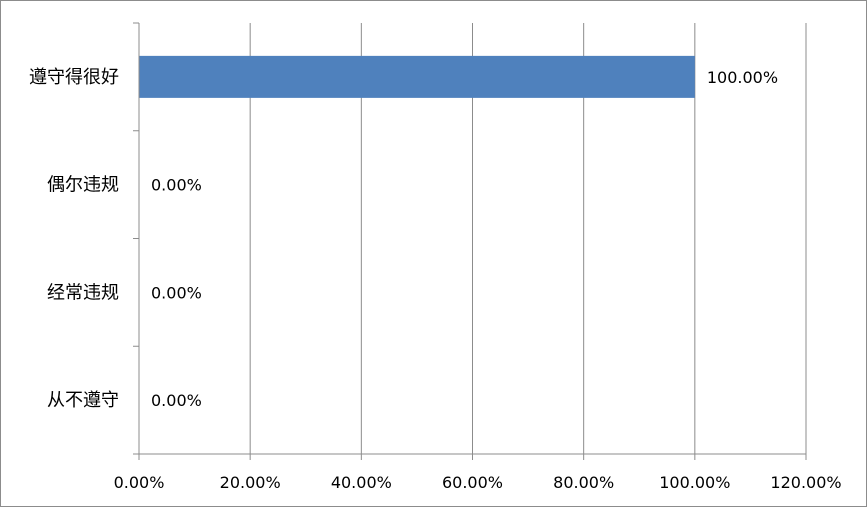 The image size is (867, 507). I want to click on x-tick-label: 40.00%, so click(361, 482).